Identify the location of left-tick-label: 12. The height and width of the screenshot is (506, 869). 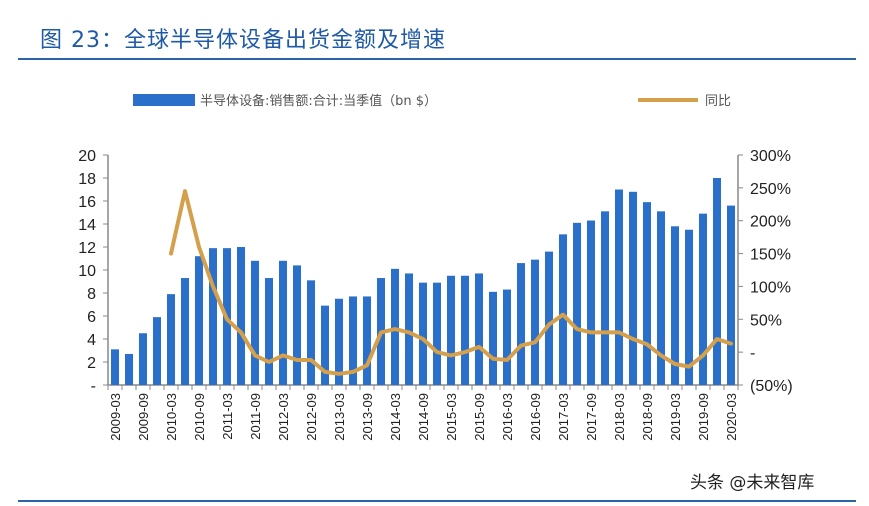
(87, 248).